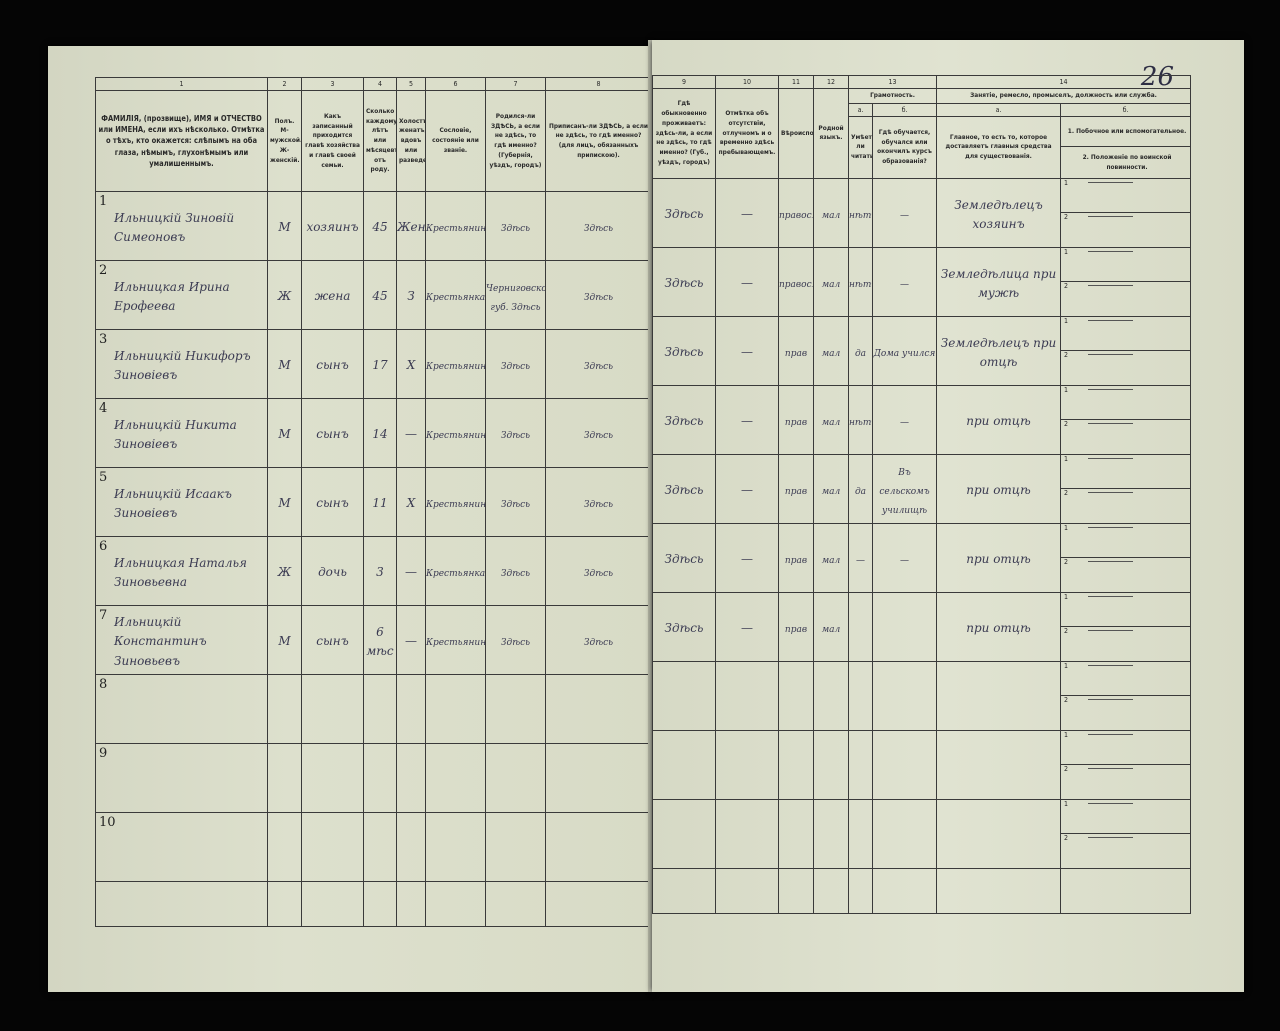  I want to click on cell-name: 9, so click(181, 778).